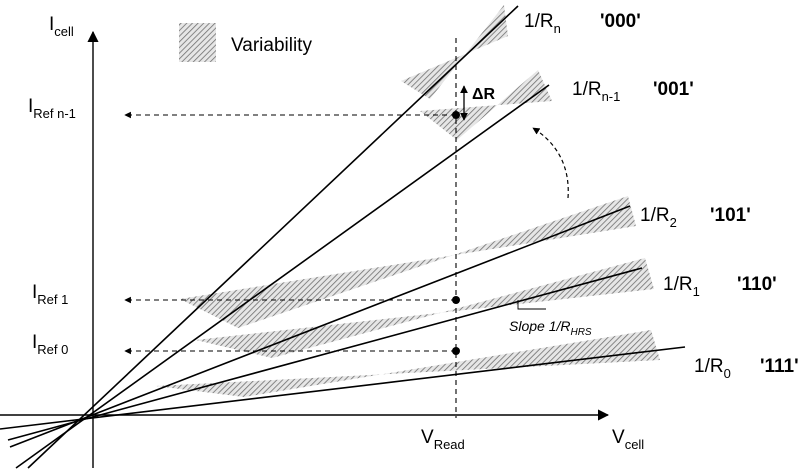  What do you see at coordinates (550, 163) in the screenshot?
I see `shift-arrow` at bounding box center [550, 163].